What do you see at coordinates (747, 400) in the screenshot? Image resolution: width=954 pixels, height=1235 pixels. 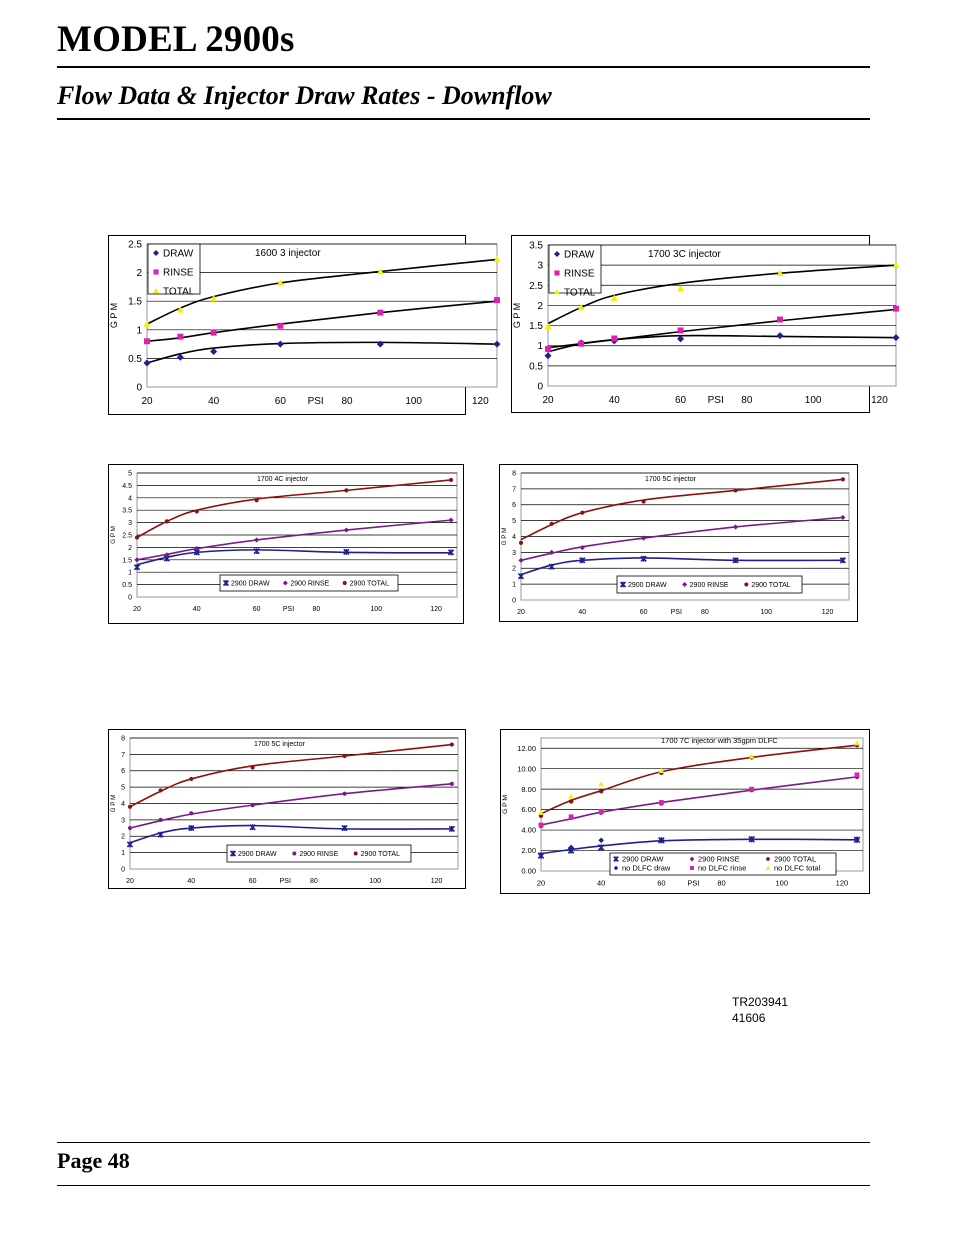 I see `x-tick-label: 80` at bounding box center [747, 400].